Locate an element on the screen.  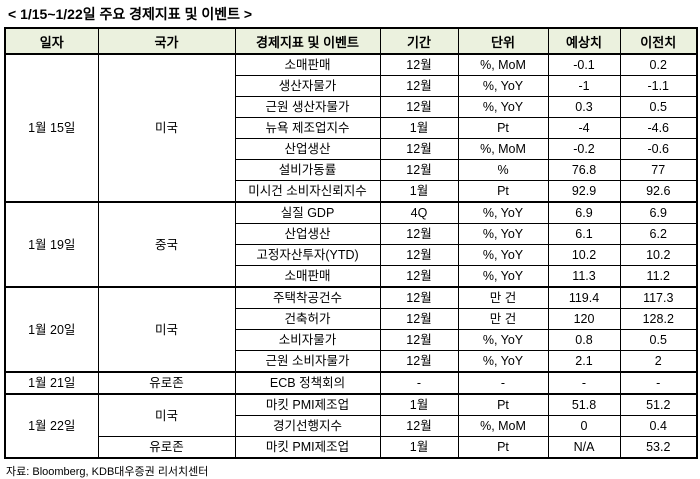
estimate-cell: 119.4 is located at coordinates (584, 297).